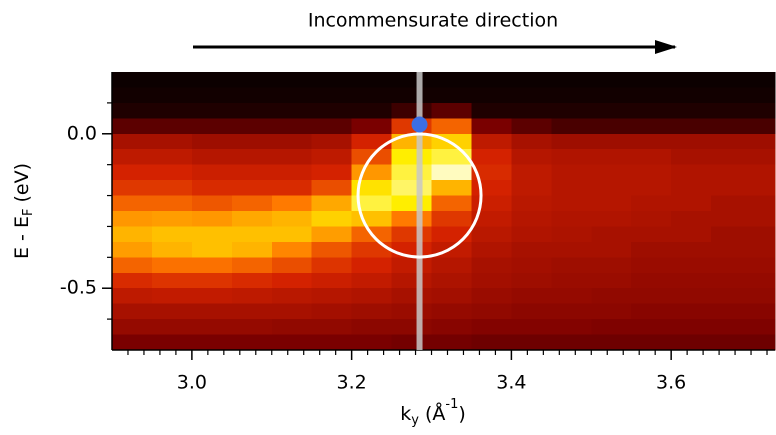  I want to click on x-tick-label: 3.6, so click(671, 383).